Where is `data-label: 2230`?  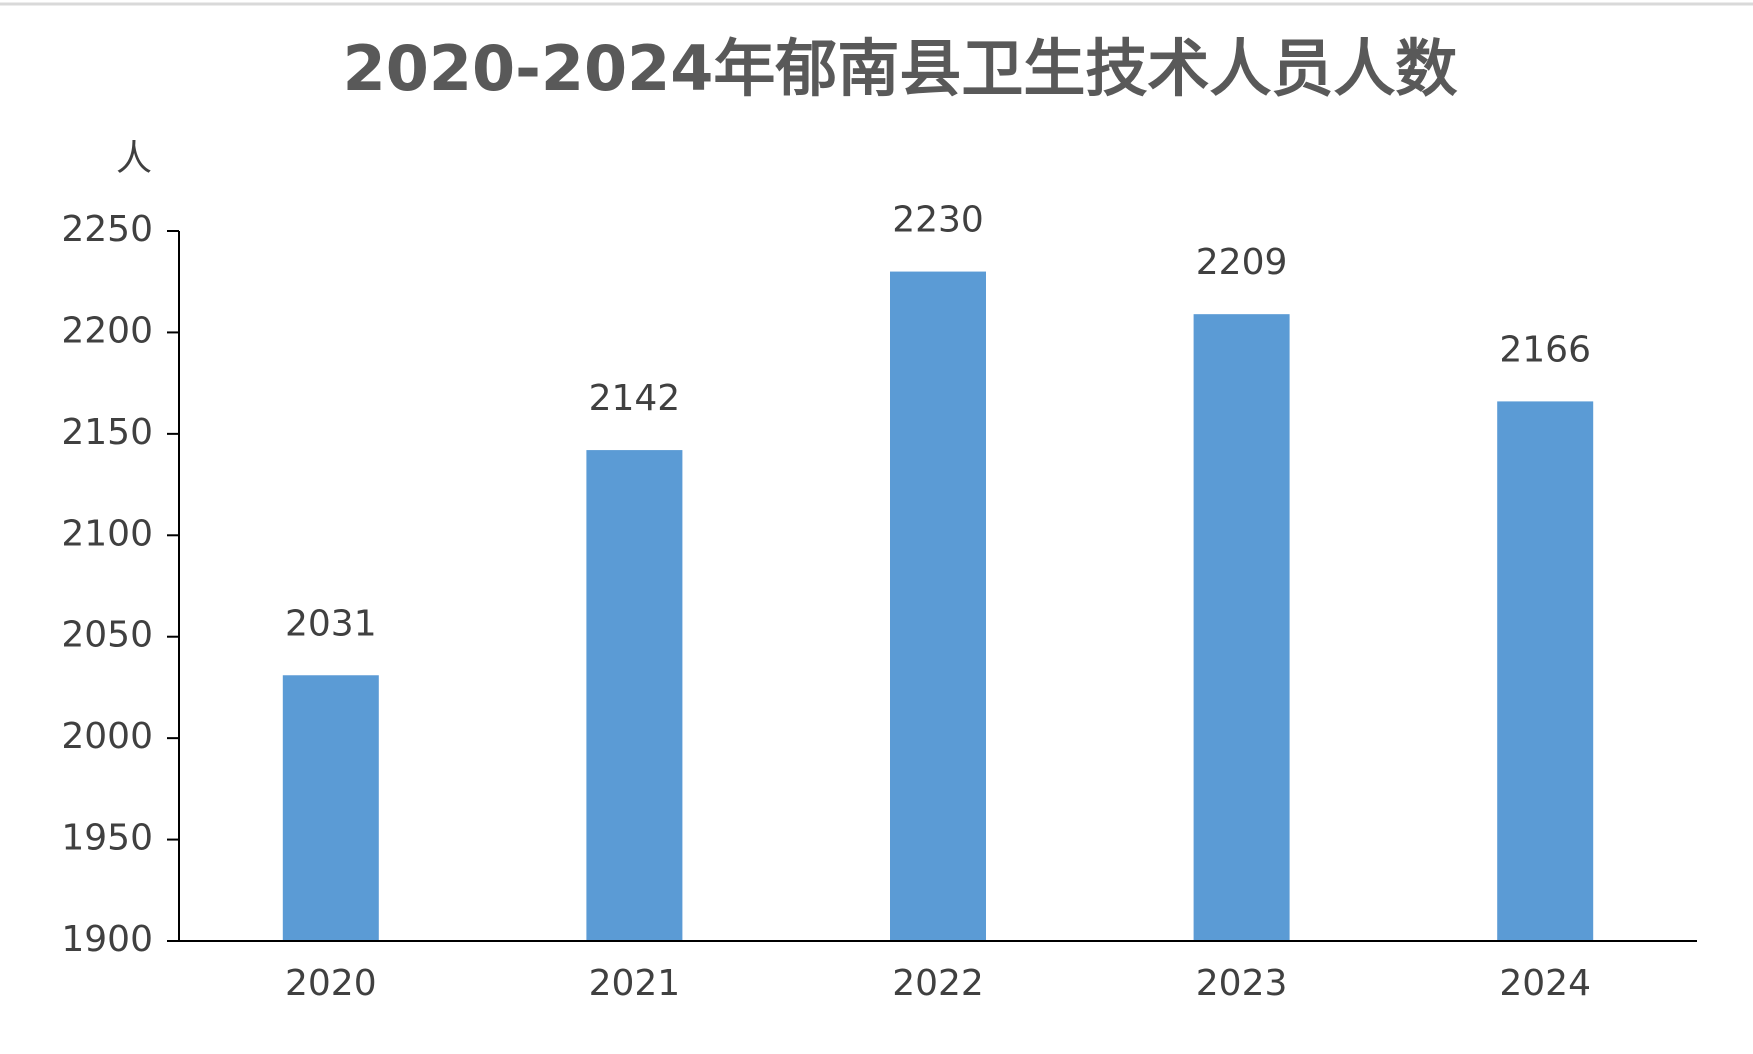 data-label: 2230 is located at coordinates (938, 220).